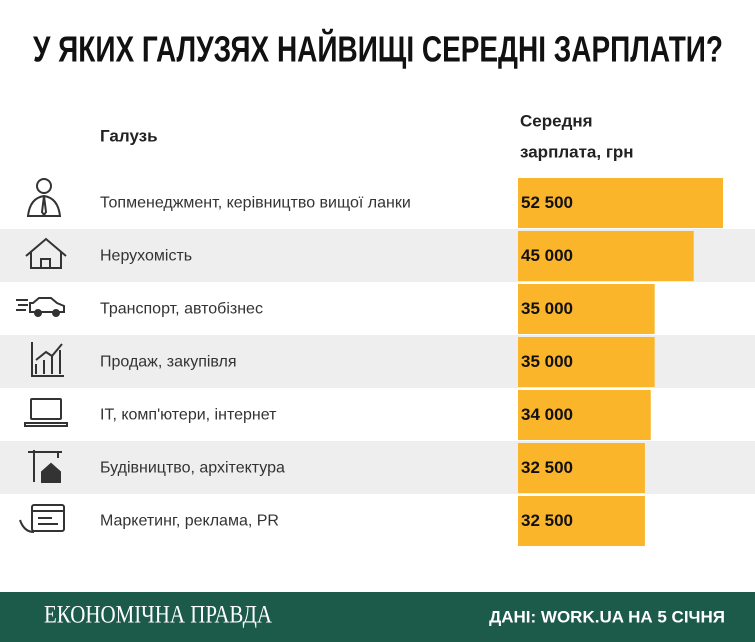 The image size is (755, 642). I want to click on brand: ЕКОНОМІЧНА ПРАВДА, so click(158, 615).